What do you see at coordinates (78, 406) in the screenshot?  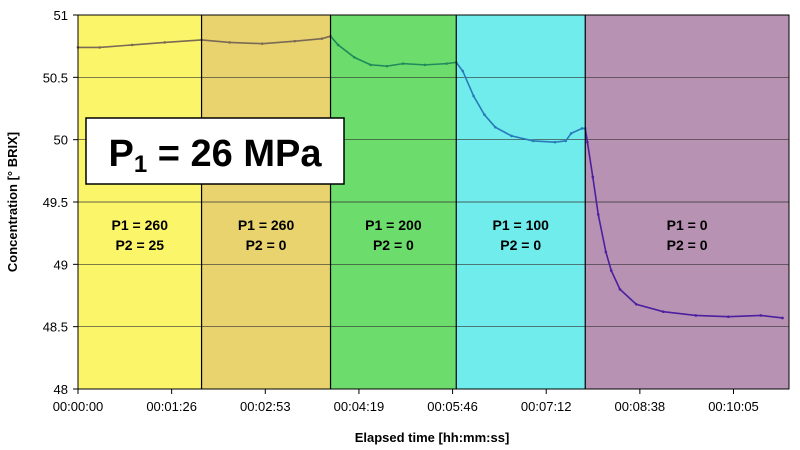 I see `x-tick-label: 00:00:00` at bounding box center [78, 406].